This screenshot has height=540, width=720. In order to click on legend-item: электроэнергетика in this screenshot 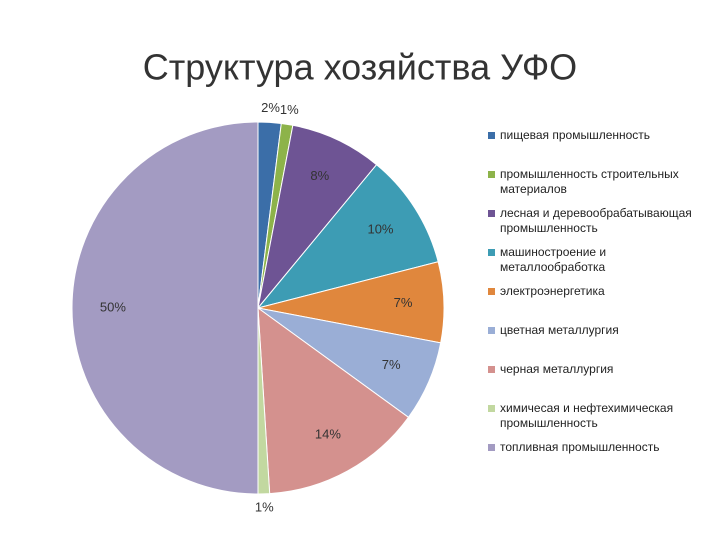, I will do `click(601, 303)`.